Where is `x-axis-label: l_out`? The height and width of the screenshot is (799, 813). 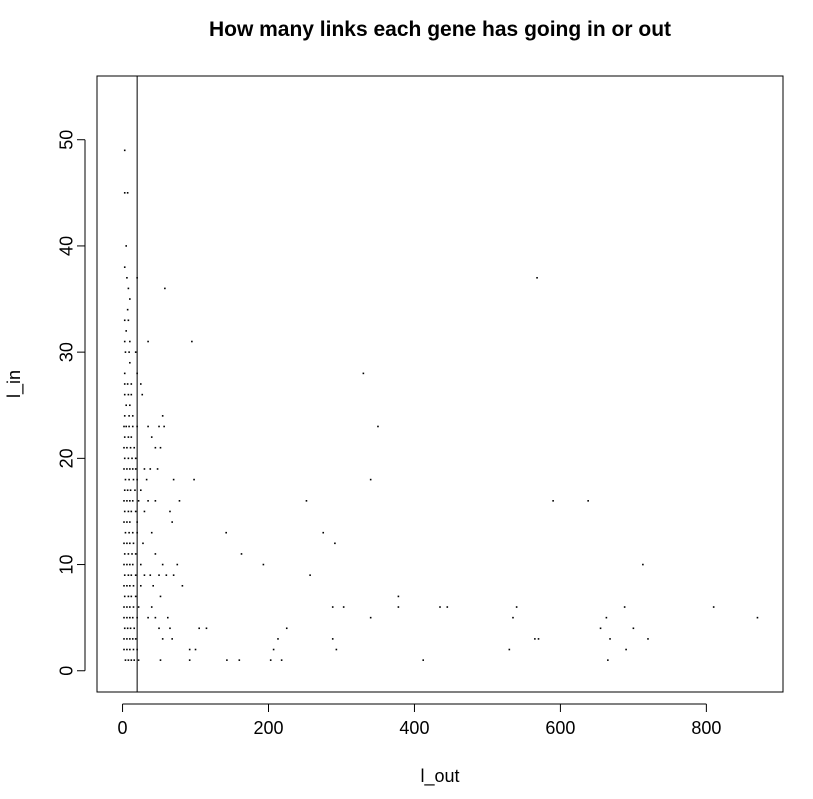
x-axis-label: l_out is located at coordinates (439, 776).